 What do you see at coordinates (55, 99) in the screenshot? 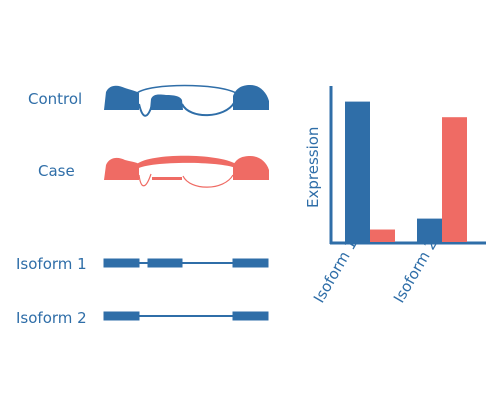
I see `control-label: Control` at bounding box center [55, 99].